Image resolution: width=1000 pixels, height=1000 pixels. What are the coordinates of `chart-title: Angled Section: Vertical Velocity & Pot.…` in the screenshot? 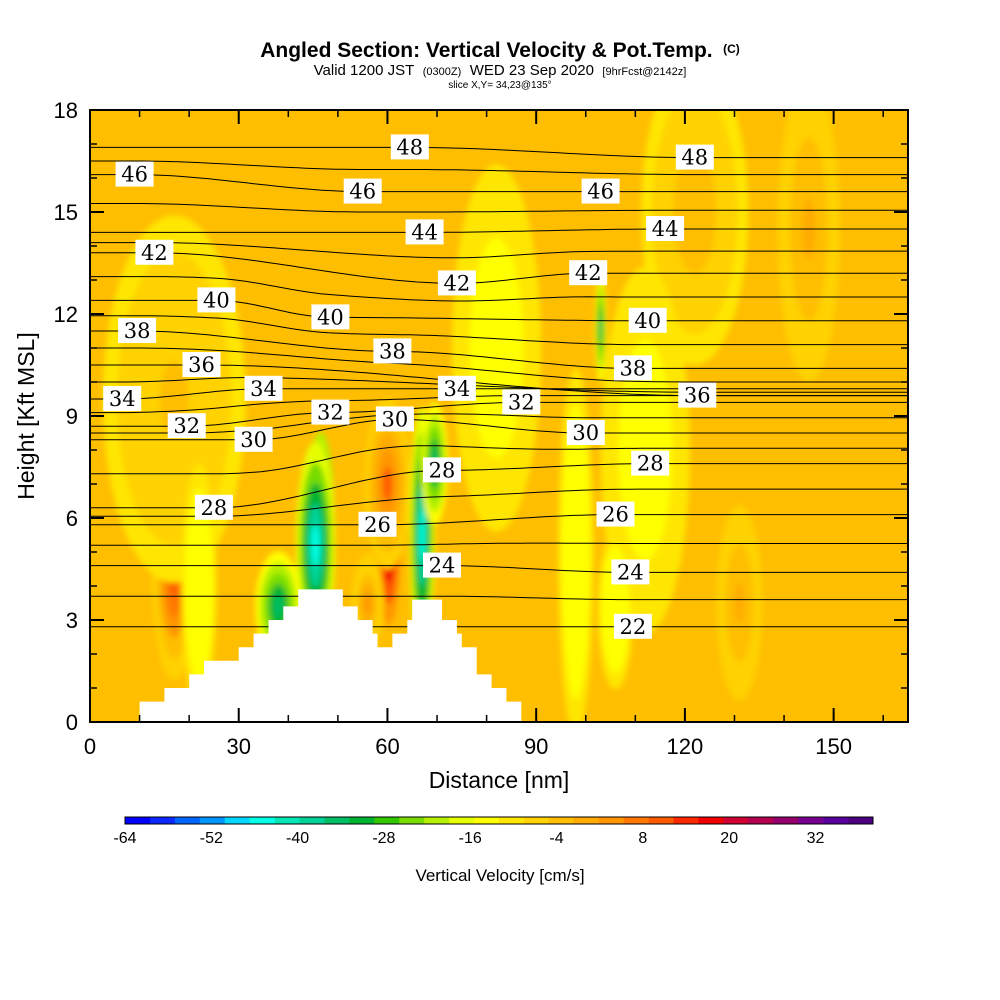 It's located at (500, 50).